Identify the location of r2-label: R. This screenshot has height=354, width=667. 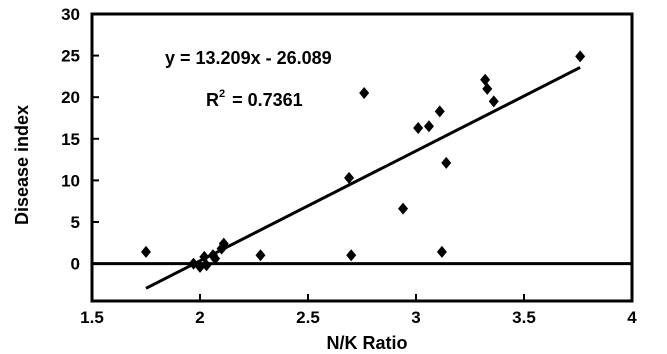
(212, 100).